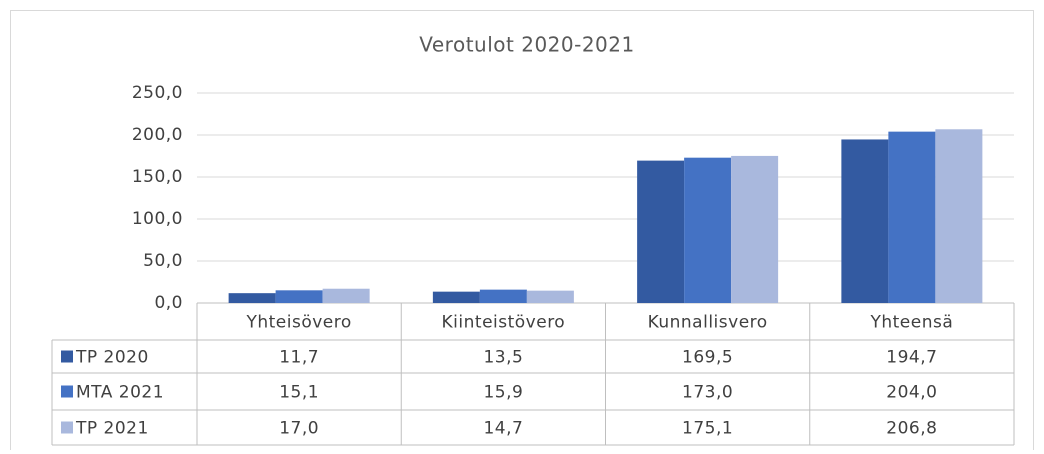  What do you see at coordinates (911, 358) in the screenshot?
I see `table-value: 194,7` at bounding box center [911, 358].